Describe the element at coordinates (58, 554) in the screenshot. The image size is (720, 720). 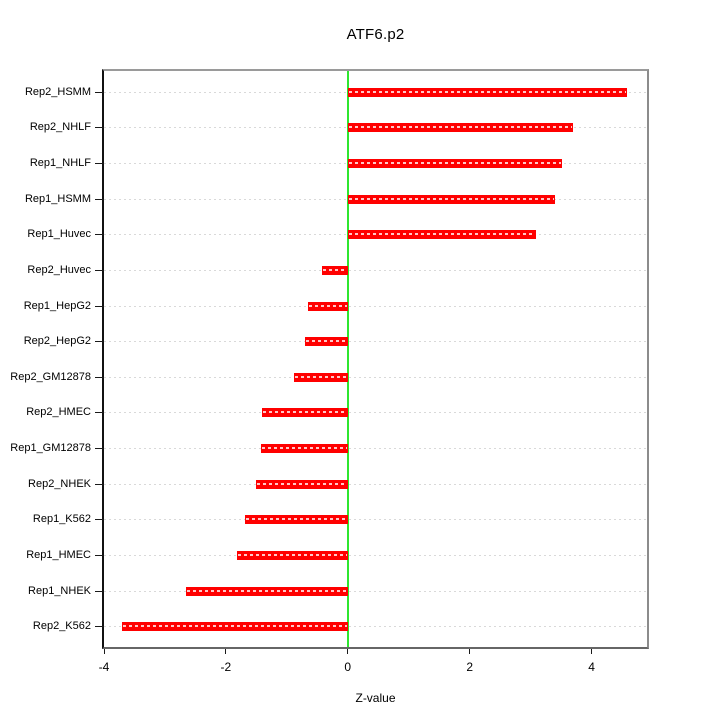
I see `category-label: Rep1_HMEC` at that location.